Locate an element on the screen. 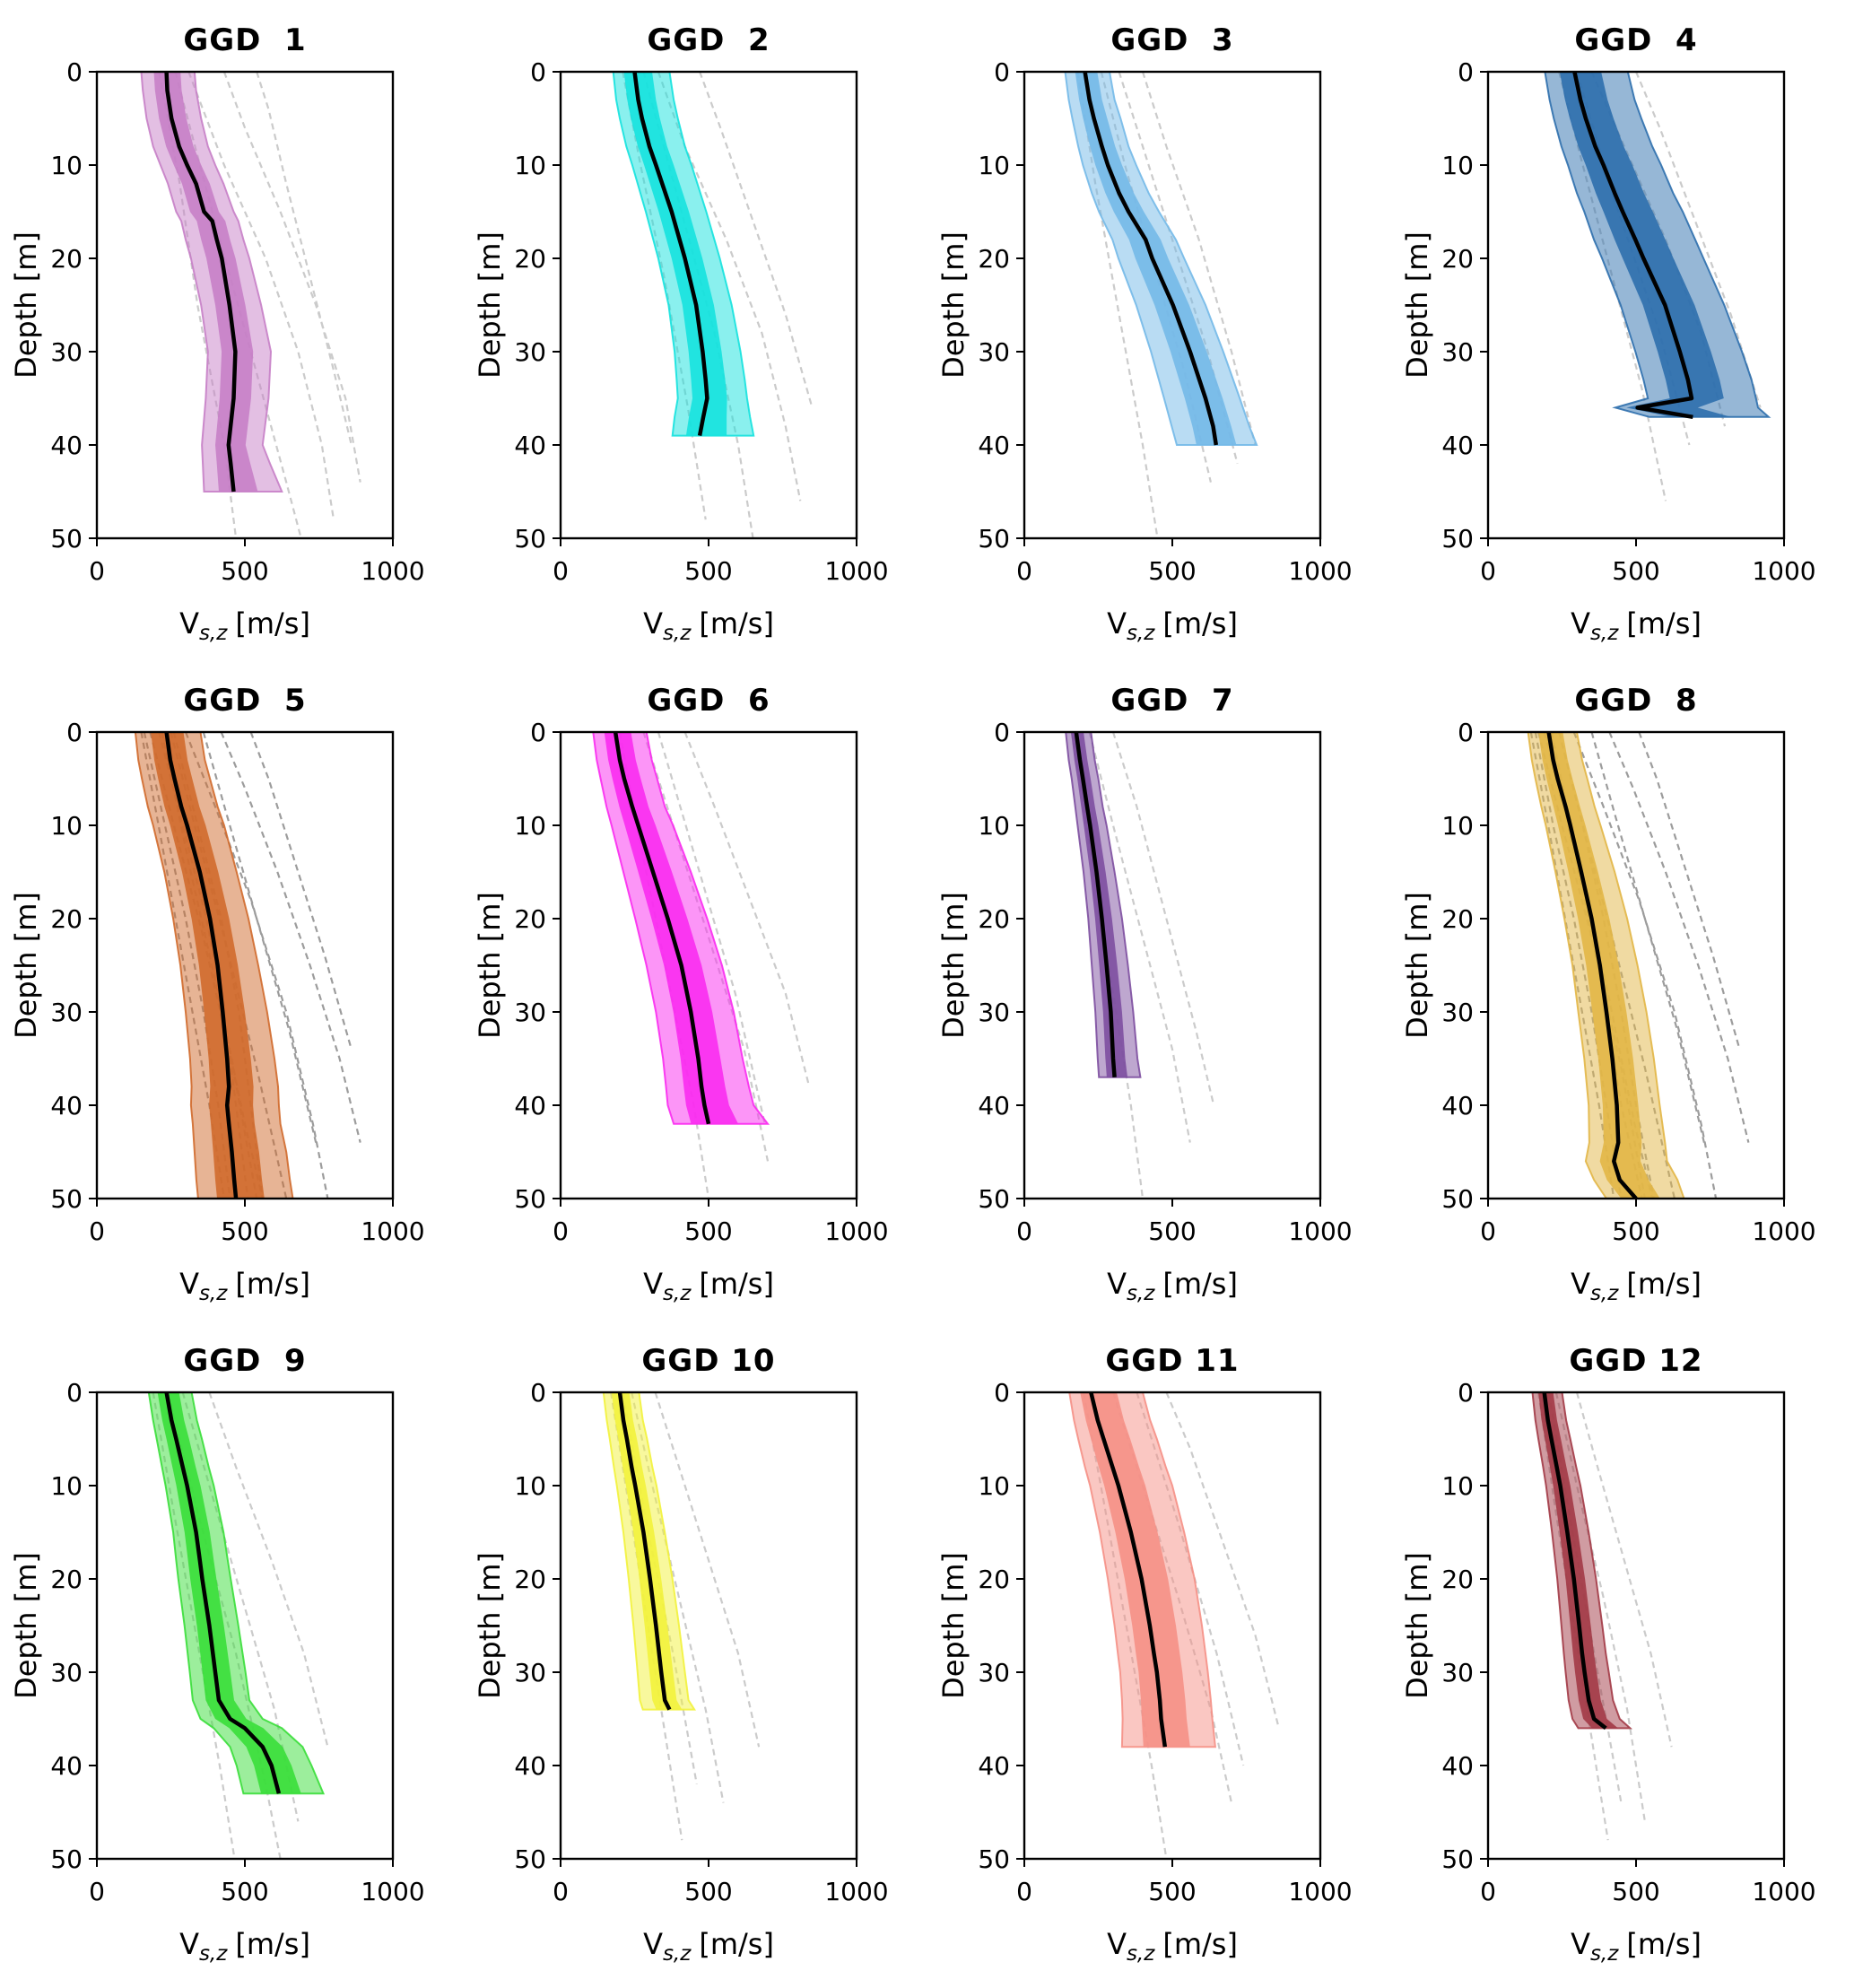 This screenshot has width=1854, height=1988. chart-title: GGD 9 is located at coordinates (245, 1361).